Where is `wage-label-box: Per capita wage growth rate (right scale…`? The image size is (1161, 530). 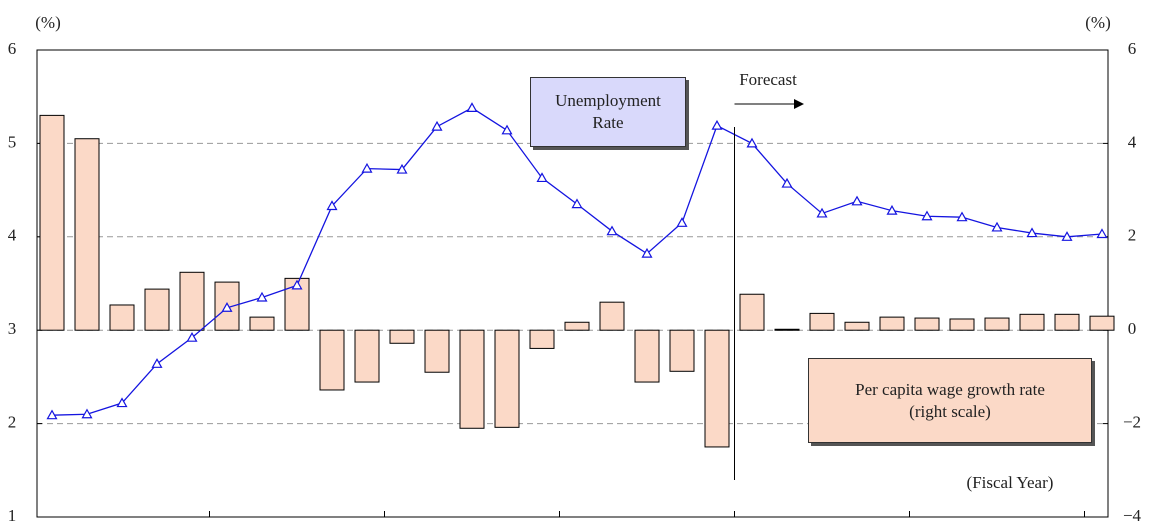
wage-label-box: Per capita wage growth rate (right scale… is located at coordinates (950, 400).